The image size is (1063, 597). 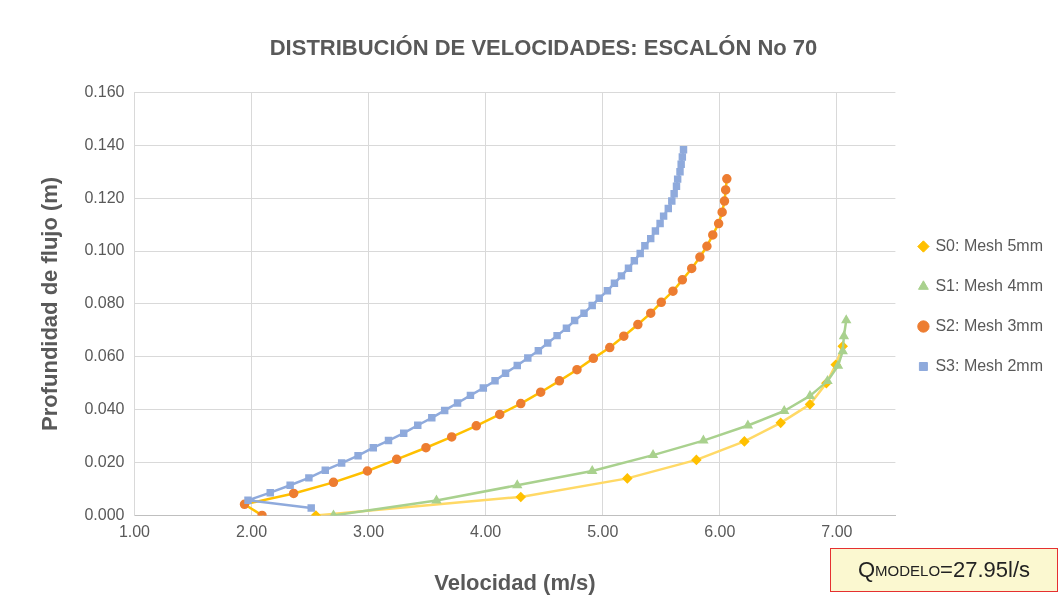 I want to click on legend-label: S1: Mesh 4mm, so click(x=989, y=285).